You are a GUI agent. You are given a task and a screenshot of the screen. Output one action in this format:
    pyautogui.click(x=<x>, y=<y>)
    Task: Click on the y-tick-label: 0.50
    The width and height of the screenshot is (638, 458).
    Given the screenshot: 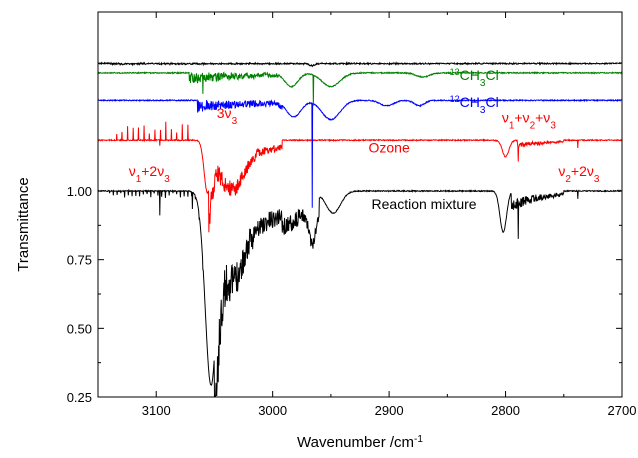 What is the action you would take?
    pyautogui.click(x=79, y=328)
    